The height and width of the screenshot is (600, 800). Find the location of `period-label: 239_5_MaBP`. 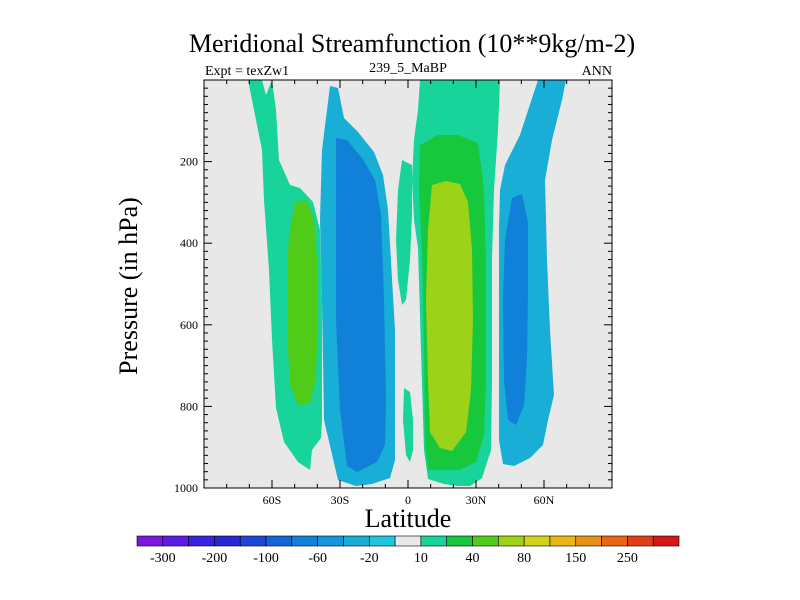

period-label: 239_5_MaBP is located at coordinates (408, 68).